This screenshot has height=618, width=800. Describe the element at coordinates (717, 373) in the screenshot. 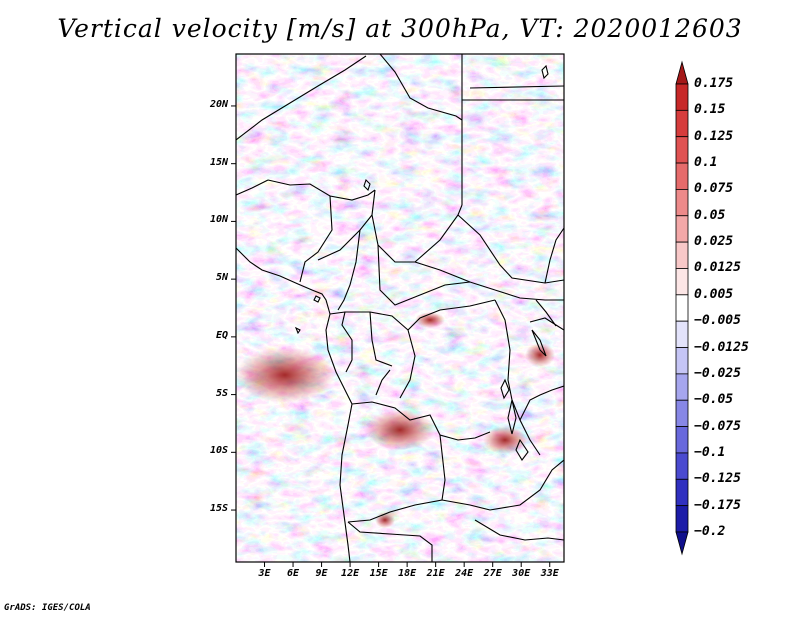

I see `colorbar-label: −0.025` at that location.